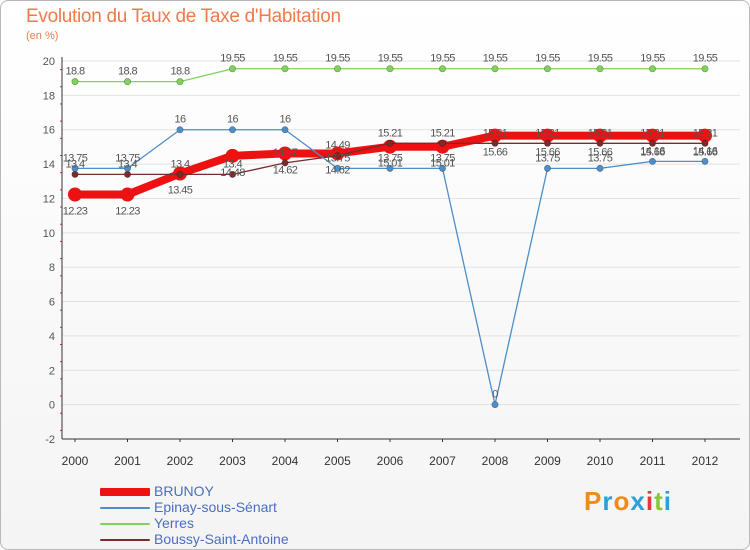  I want to click on y-tick-label: 12, so click(49, 199).